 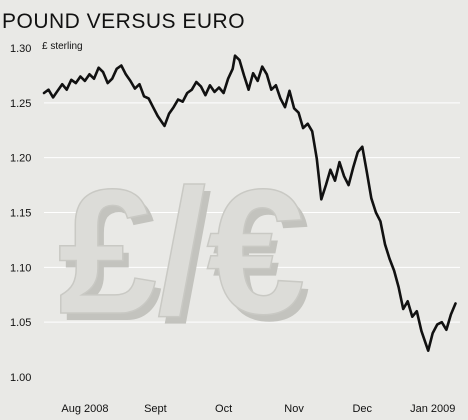 I want to click on x-tick-label-5: Jan 2009, so click(x=432, y=409).